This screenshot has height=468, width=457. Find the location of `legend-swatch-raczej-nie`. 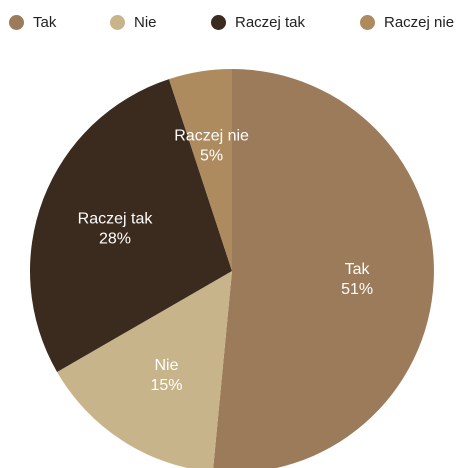

legend-swatch-raczej-nie is located at coordinates (367, 22).